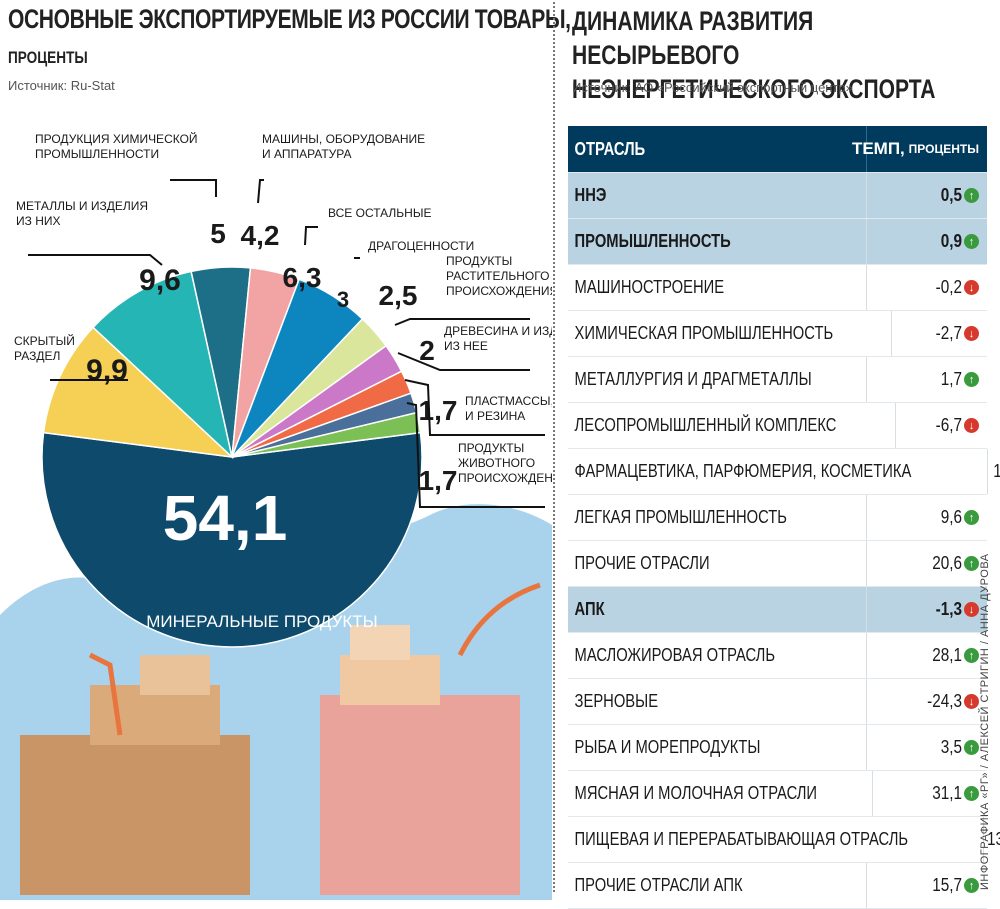 The width and height of the screenshot is (1000, 909). What do you see at coordinates (926, 701) in the screenshot?
I see `table-row-rate: -24,3 ↓` at bounding box center [926, 701].